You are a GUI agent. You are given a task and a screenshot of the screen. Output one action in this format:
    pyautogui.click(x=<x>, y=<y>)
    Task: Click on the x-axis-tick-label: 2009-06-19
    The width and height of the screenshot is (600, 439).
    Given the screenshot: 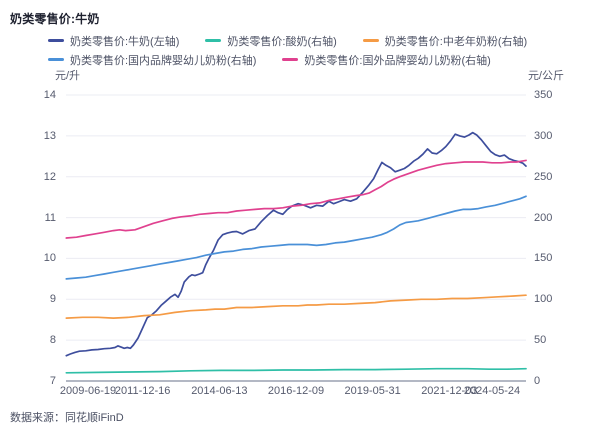 What is the action you would take?
    pyautogui.click(x=88, y=391)
    